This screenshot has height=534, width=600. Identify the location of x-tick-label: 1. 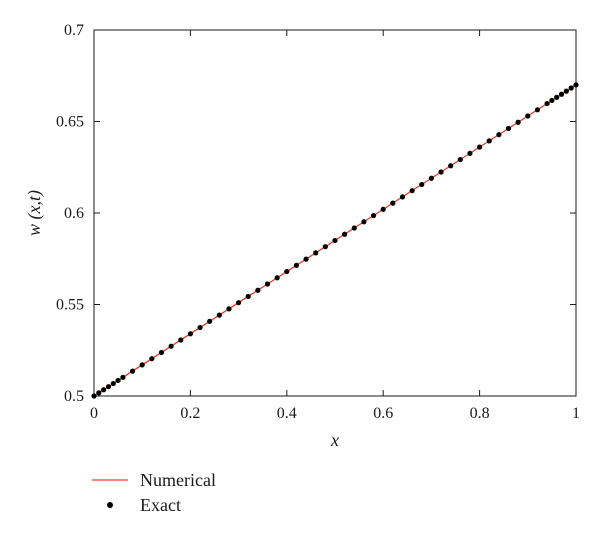
(576, 413).